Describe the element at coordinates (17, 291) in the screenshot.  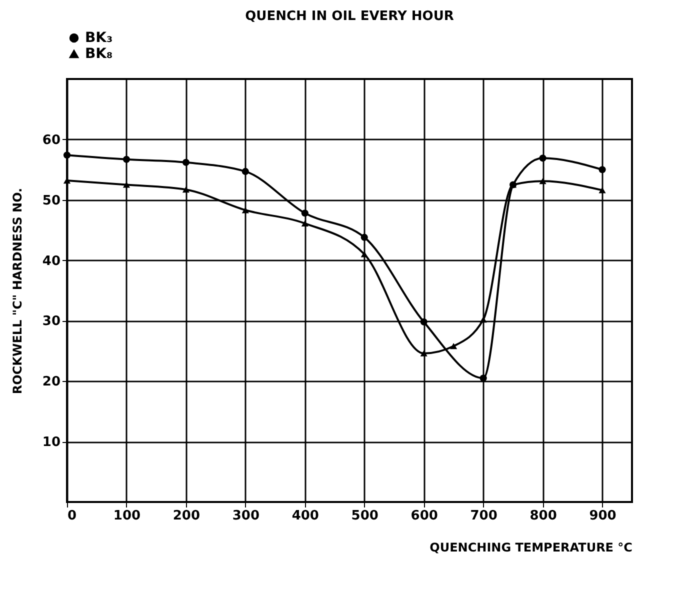
I see `y-axis-title: ROCKWELL "C" HARDNESS NO.` at that location.